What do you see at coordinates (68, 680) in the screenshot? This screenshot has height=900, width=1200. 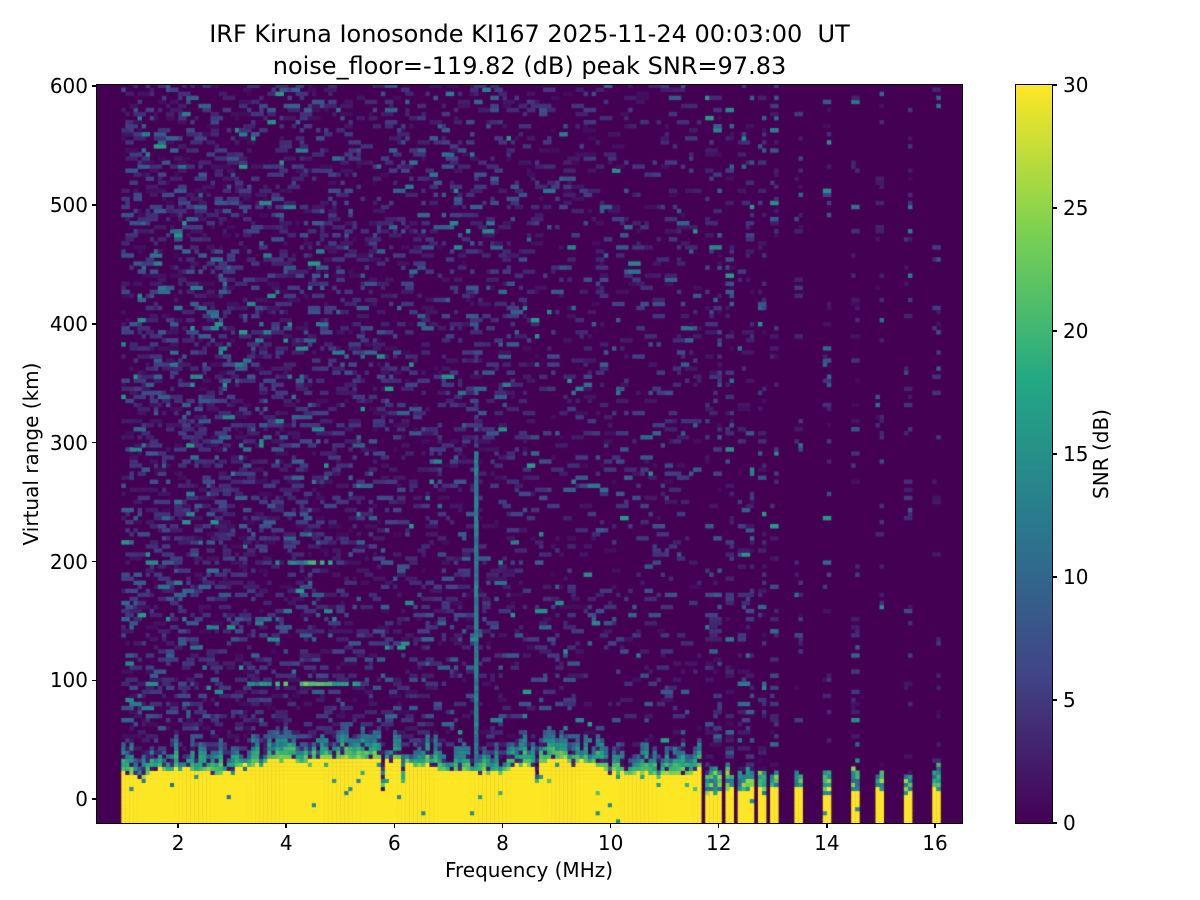 I see `y-tick-label: 100` at bounding box center [68, 680].